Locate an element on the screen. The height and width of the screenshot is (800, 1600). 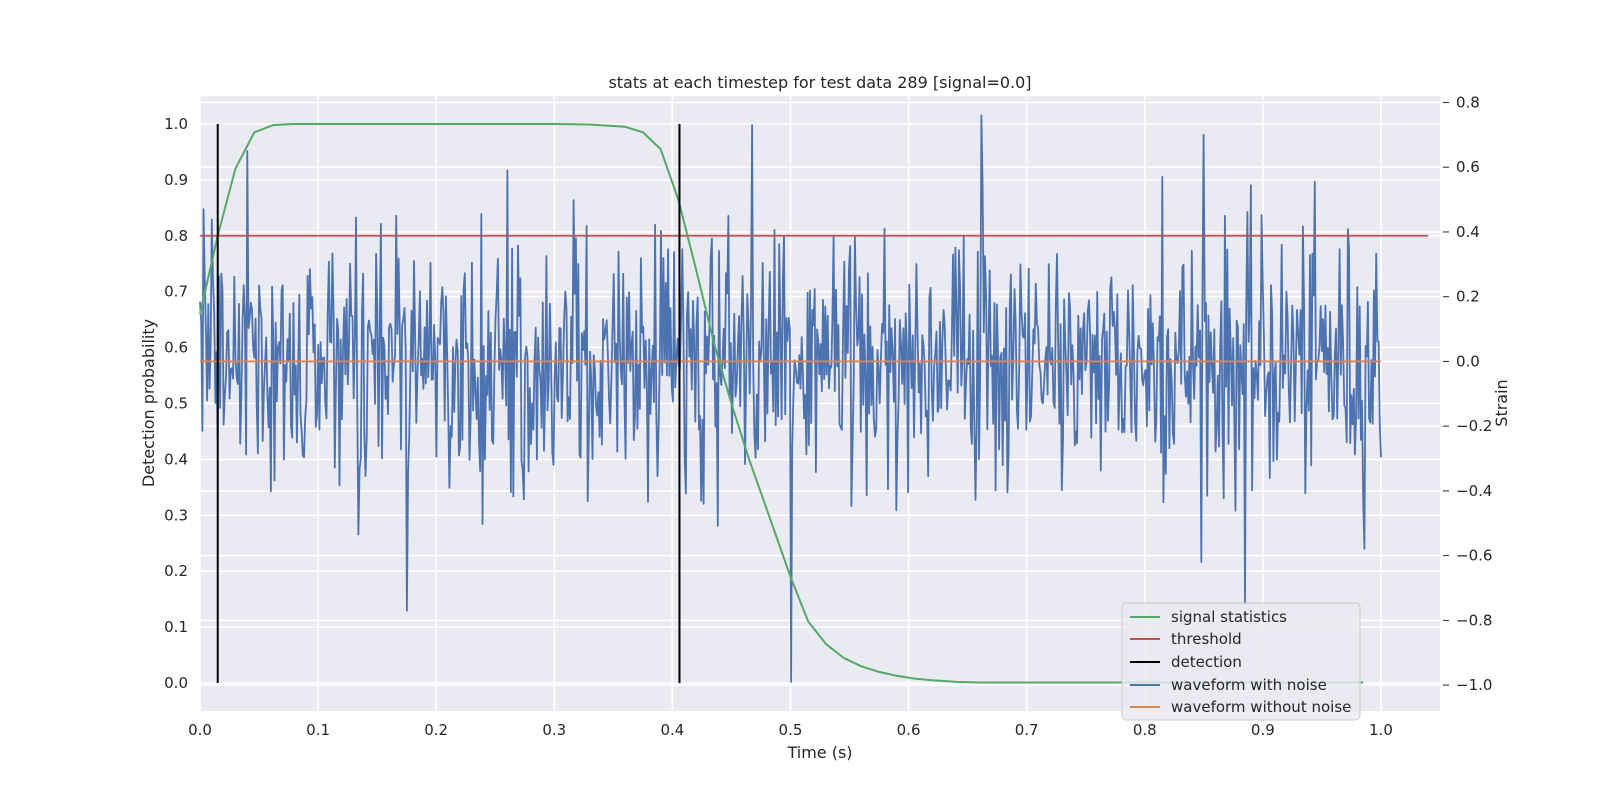
y-tick-label-left: 0.0 is located at coordinates (176, 683).